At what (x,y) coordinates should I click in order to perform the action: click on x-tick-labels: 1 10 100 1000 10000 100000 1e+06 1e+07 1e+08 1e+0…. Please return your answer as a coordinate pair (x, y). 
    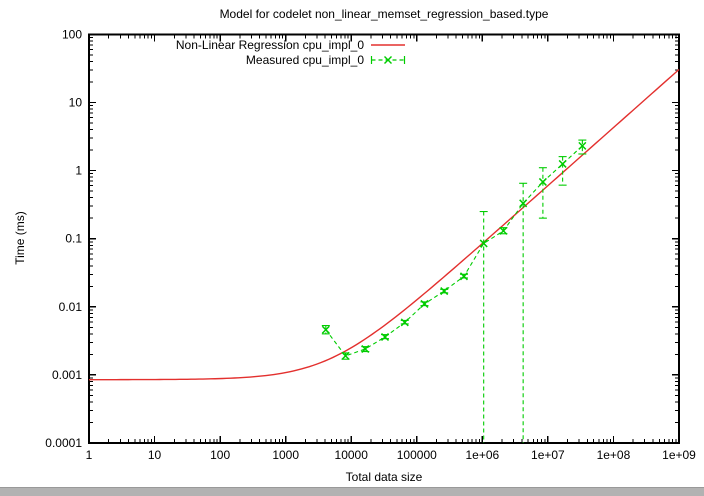
    Looking at the image, I should click on (391, 455).